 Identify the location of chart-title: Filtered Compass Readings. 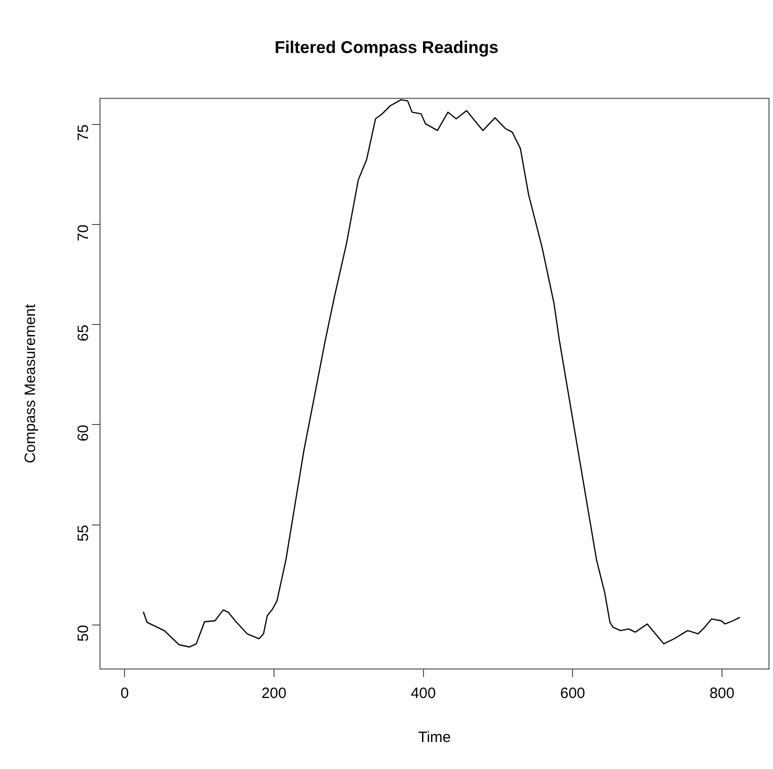
(386, 47).